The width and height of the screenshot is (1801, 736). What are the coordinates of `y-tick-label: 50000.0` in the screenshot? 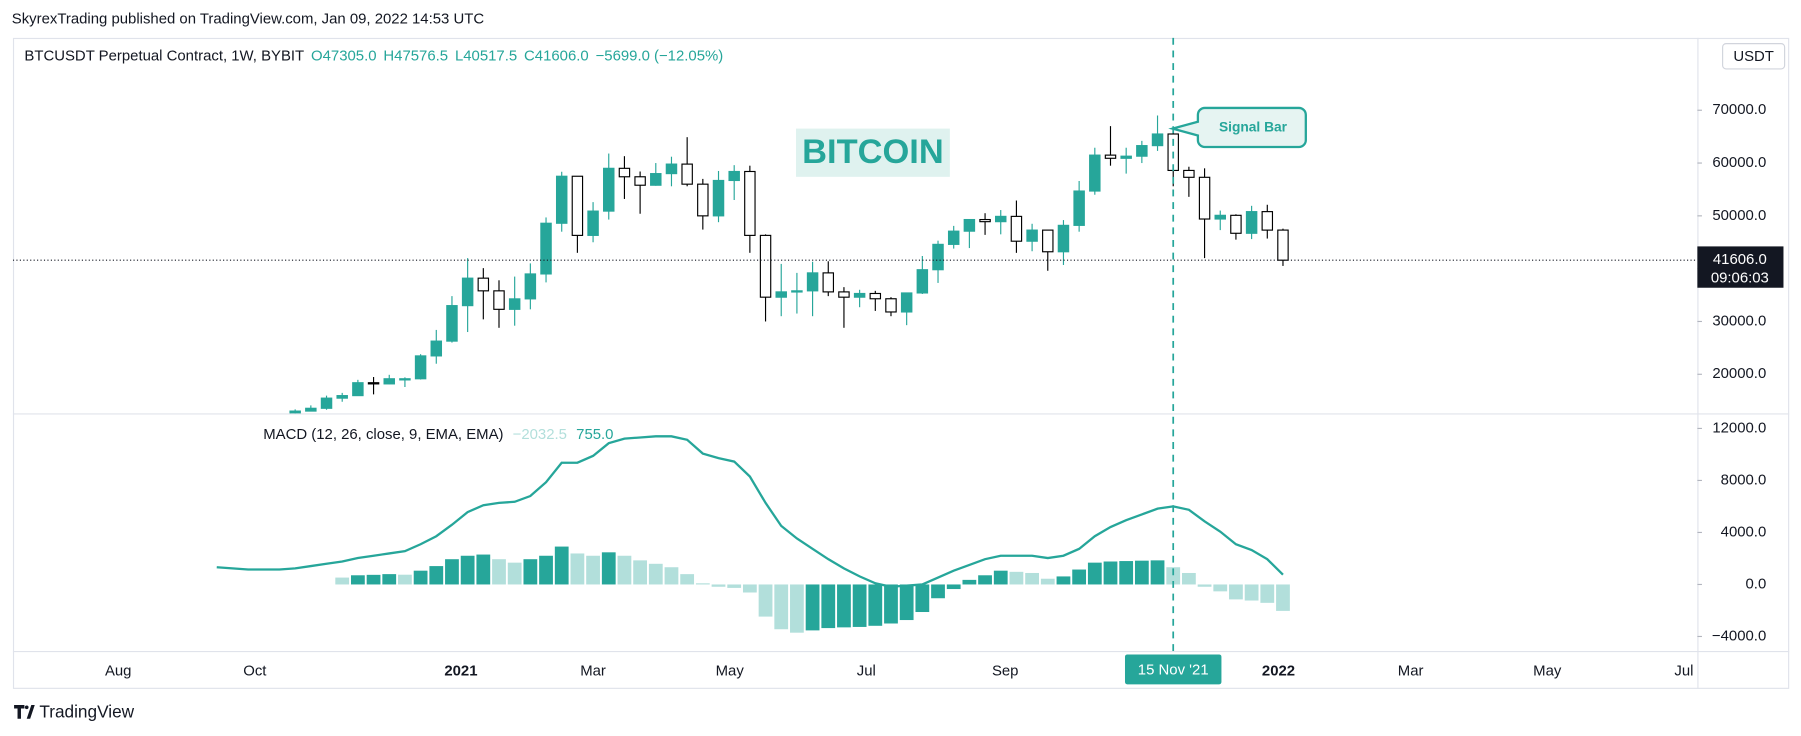 It's located at (1739, 215).